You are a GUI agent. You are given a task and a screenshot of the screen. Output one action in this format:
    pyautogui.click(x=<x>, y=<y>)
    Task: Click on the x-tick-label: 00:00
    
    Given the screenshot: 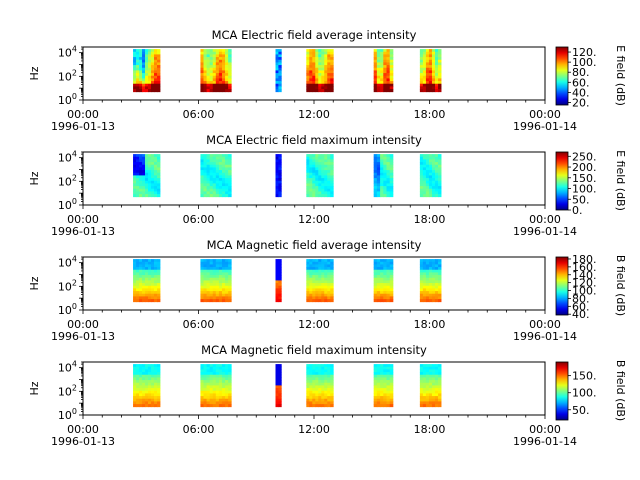 What is the action you would take?
    pyautogui.click(x=545, y=114)
    